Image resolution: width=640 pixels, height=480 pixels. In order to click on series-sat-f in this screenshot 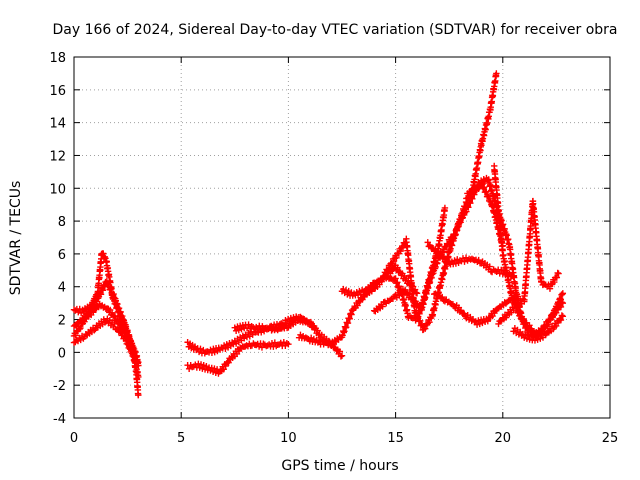, I will do `click(238, 357)`.